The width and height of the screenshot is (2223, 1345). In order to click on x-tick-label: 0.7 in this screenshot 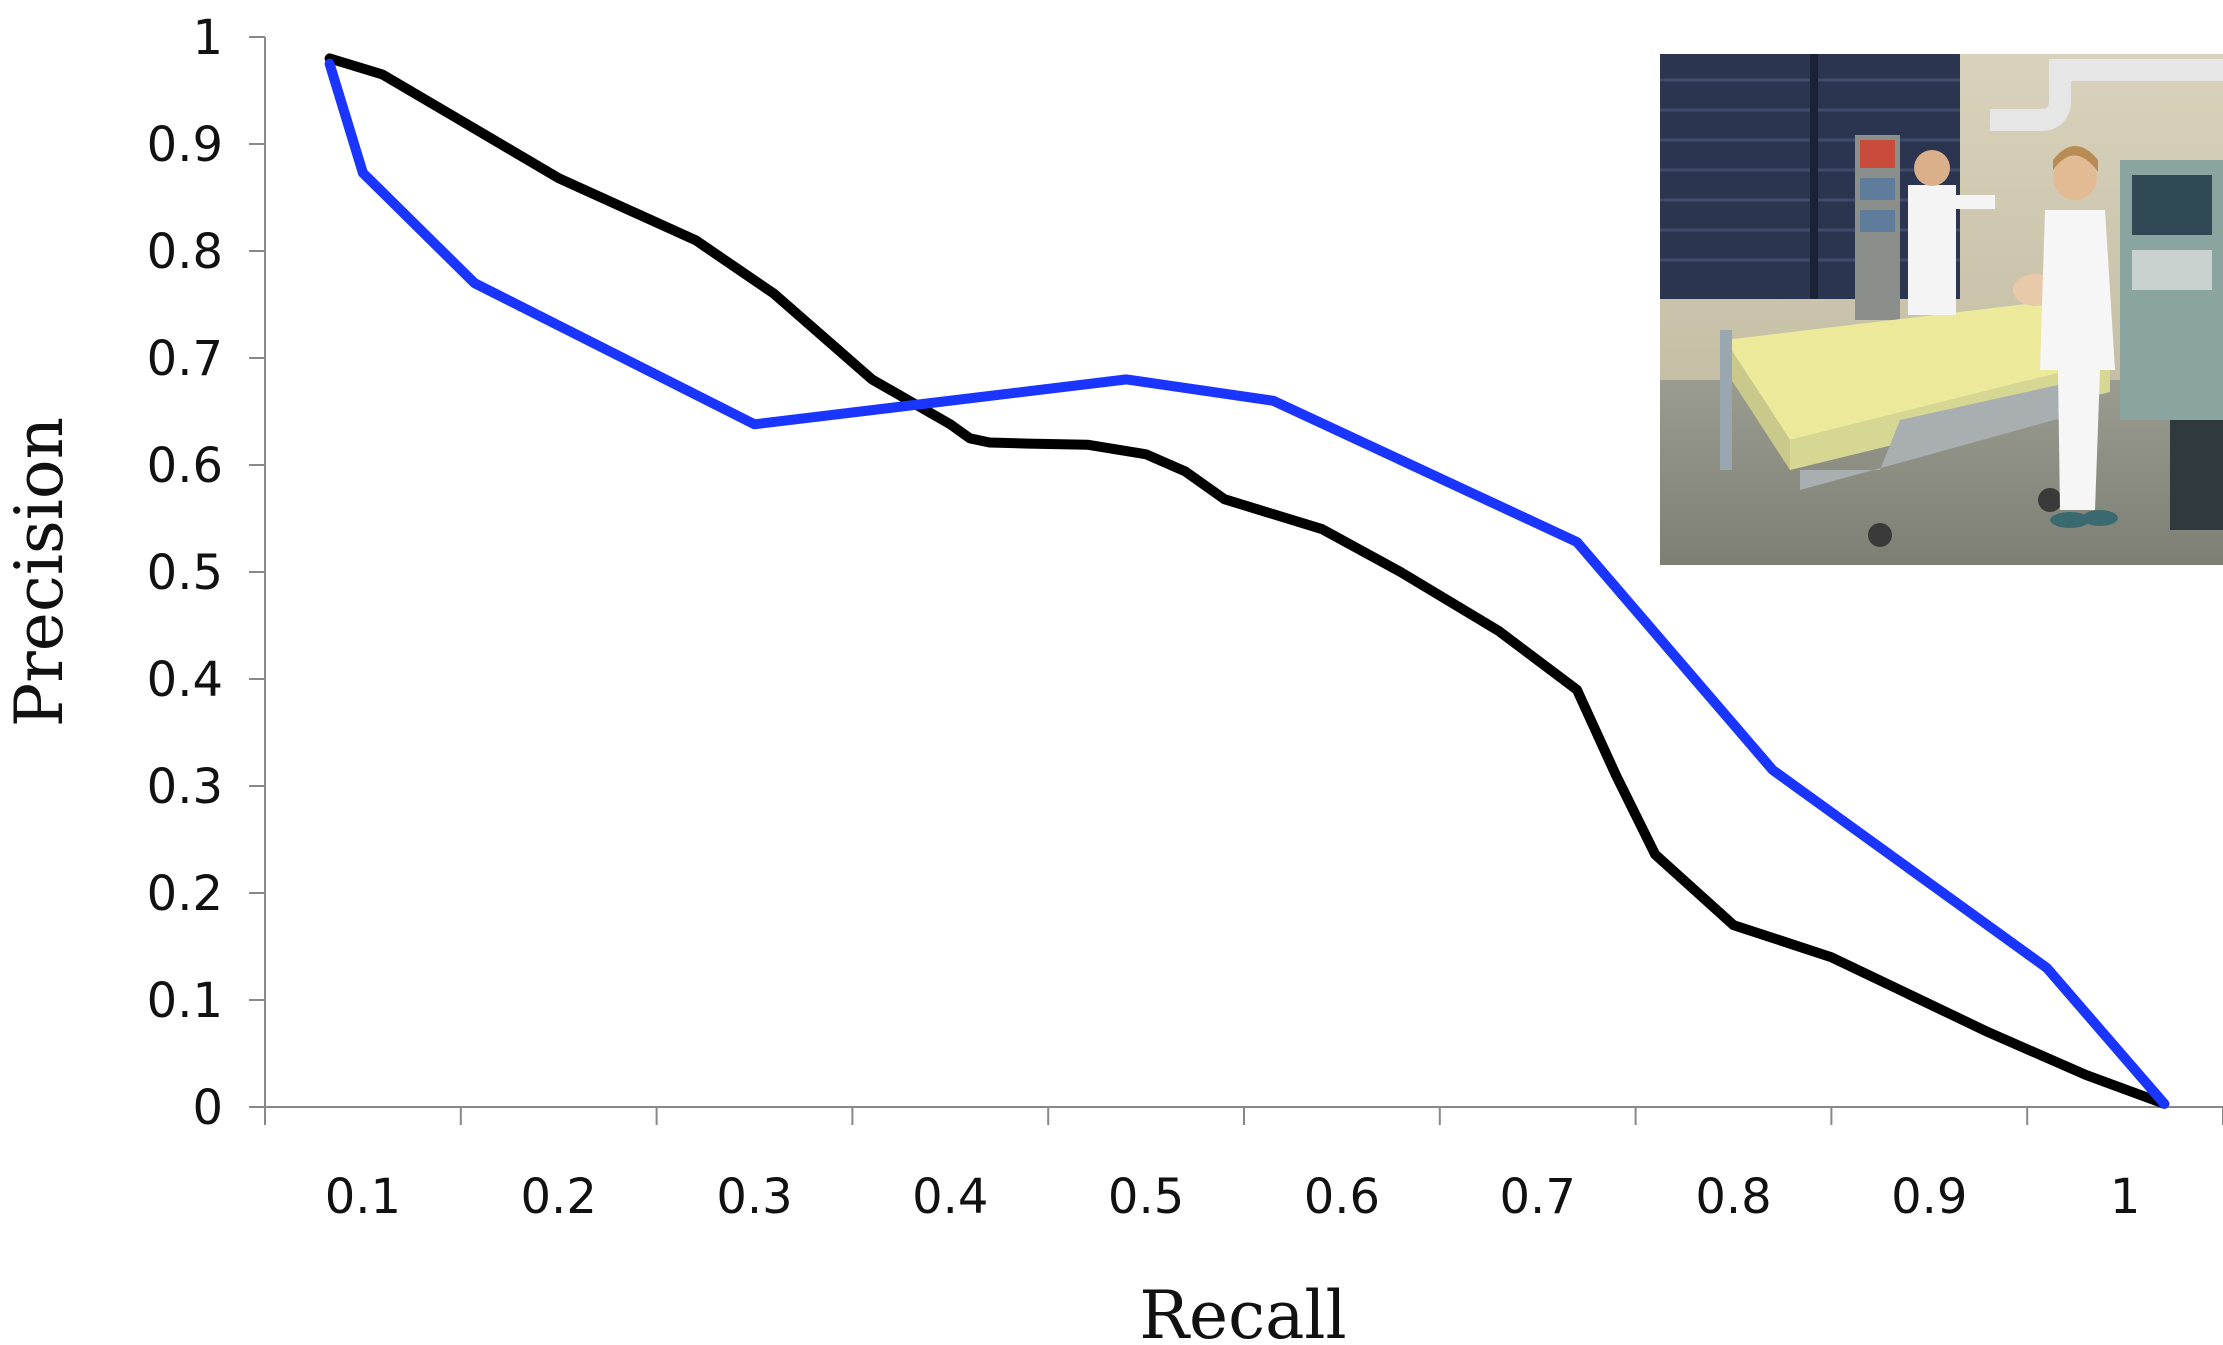, I will do `click(1538, 1197)`.